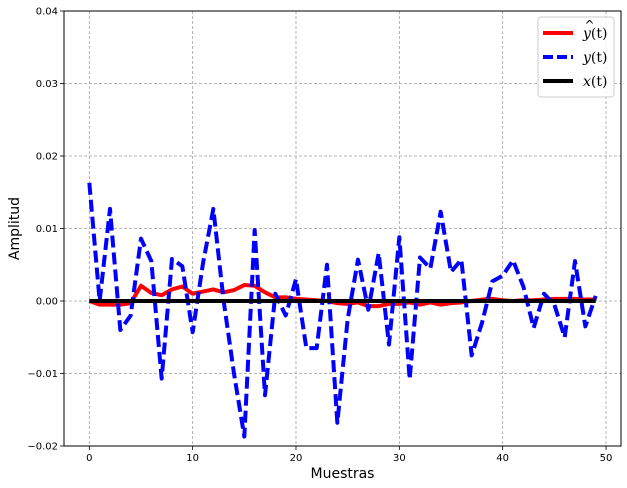 The width and height of the screenshot is (627, 488). Describe the element at coordinates (42, 374) in the screenshot. I see `y-tick-label: −0.01` at that location.